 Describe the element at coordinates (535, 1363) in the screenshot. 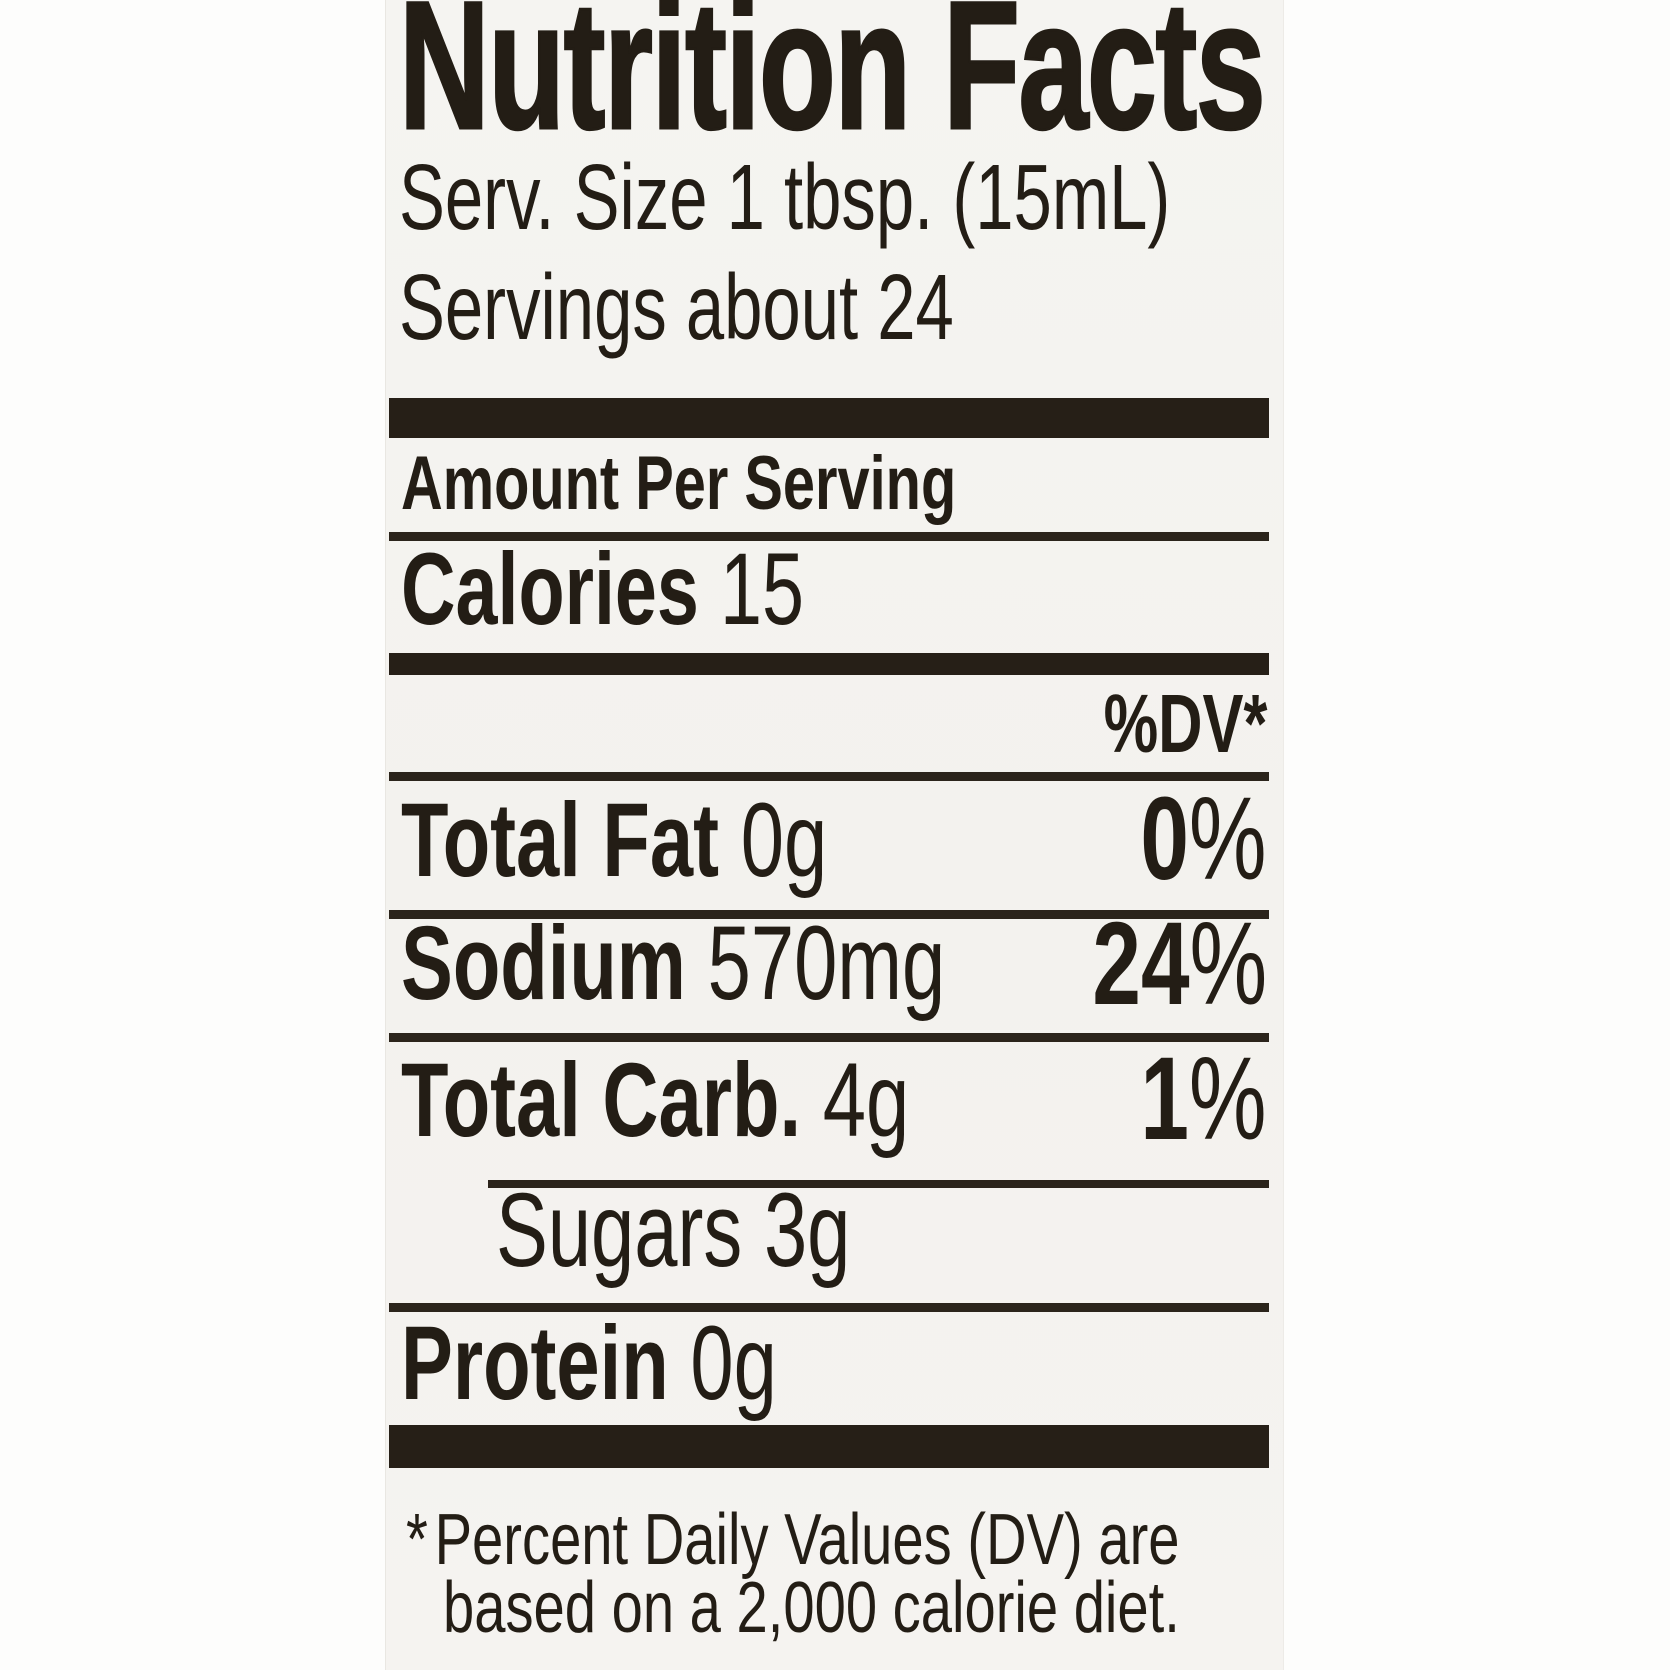

I see `nutrient-name: Protein` at that location.